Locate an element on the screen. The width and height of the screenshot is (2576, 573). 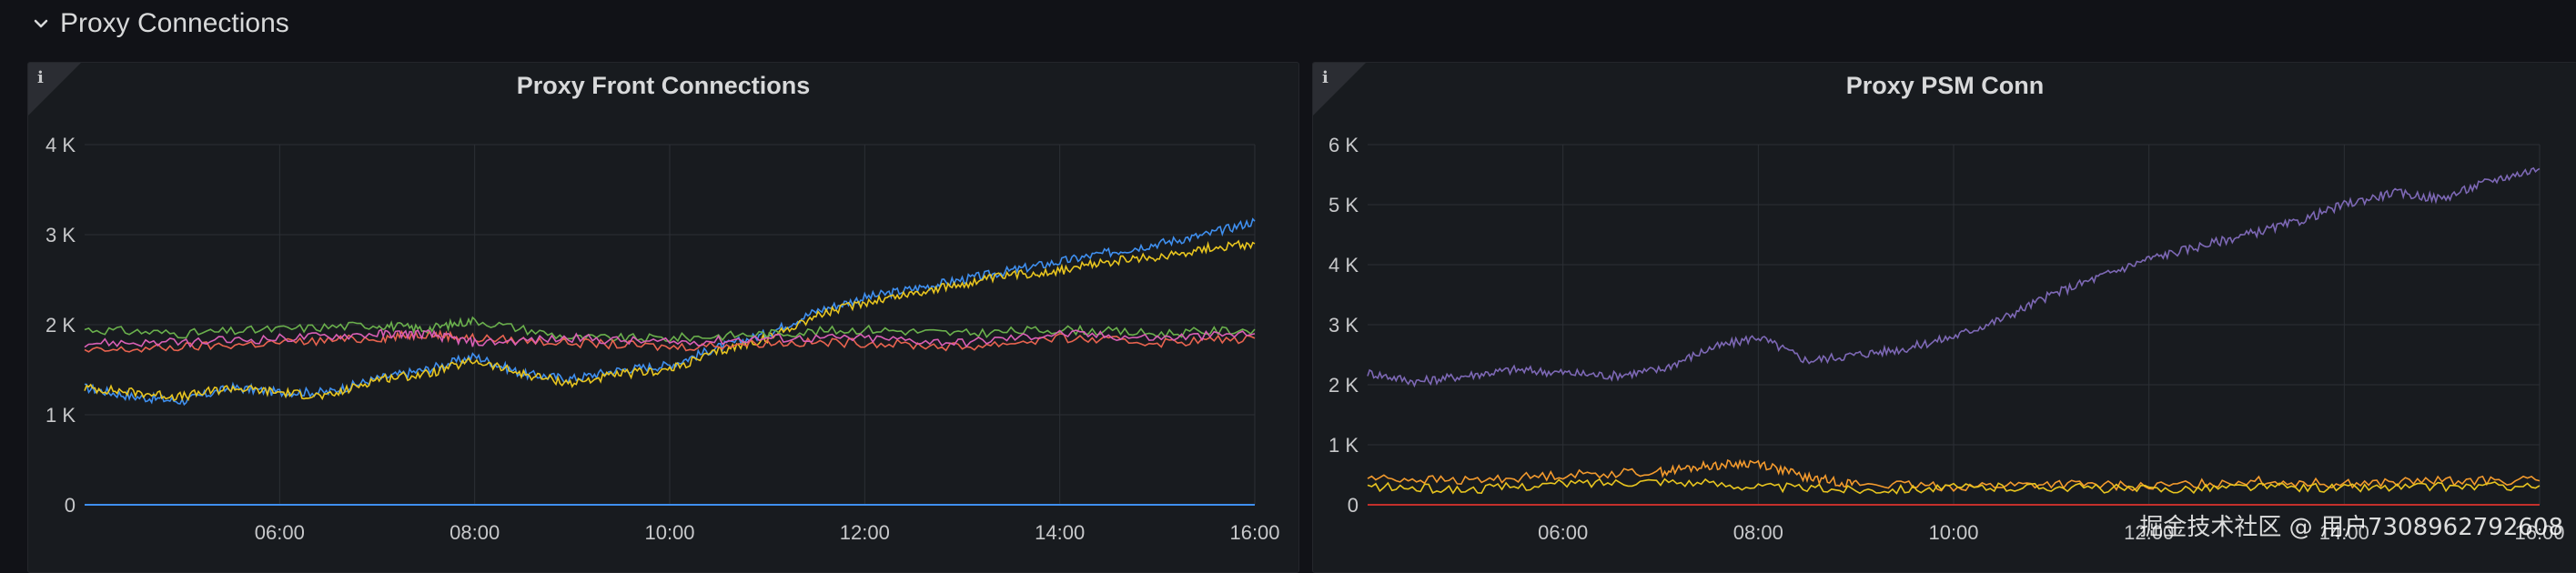
panel-title: Proxy Front Connections is located at coordinates (663, 85).